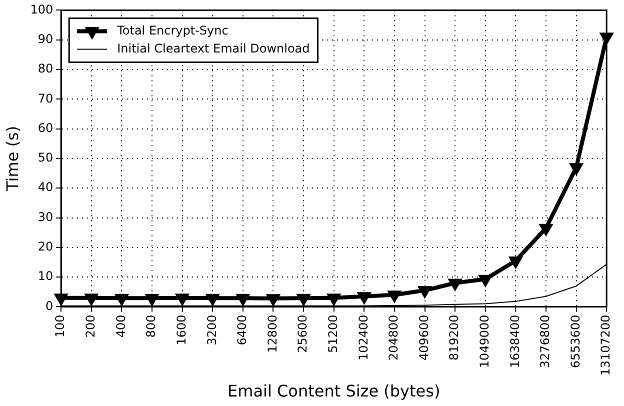 Image resolution: width=624 pixels, height=406 pixels. What do you see at coordinates (334, 391) in the screenshot?
I see `x-axis-title: Email Content Size (bytes)` at bounding box center [334, 391].